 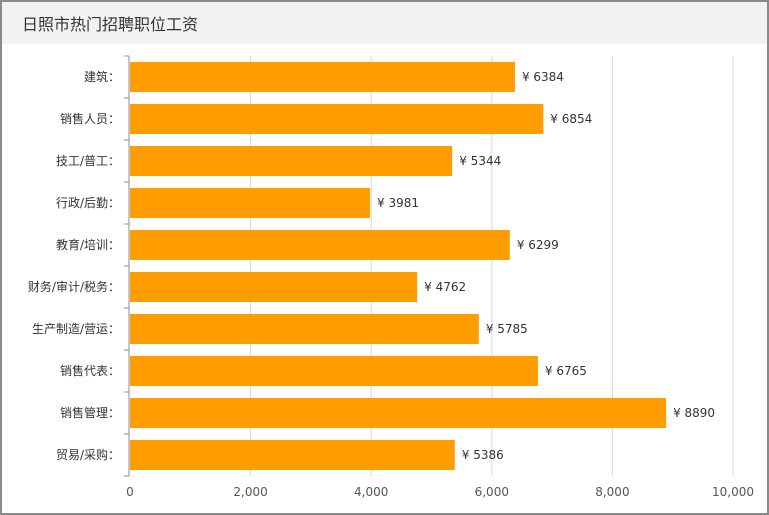 I want to click on category-label: 销售代表：, so click(x=90, y=370).